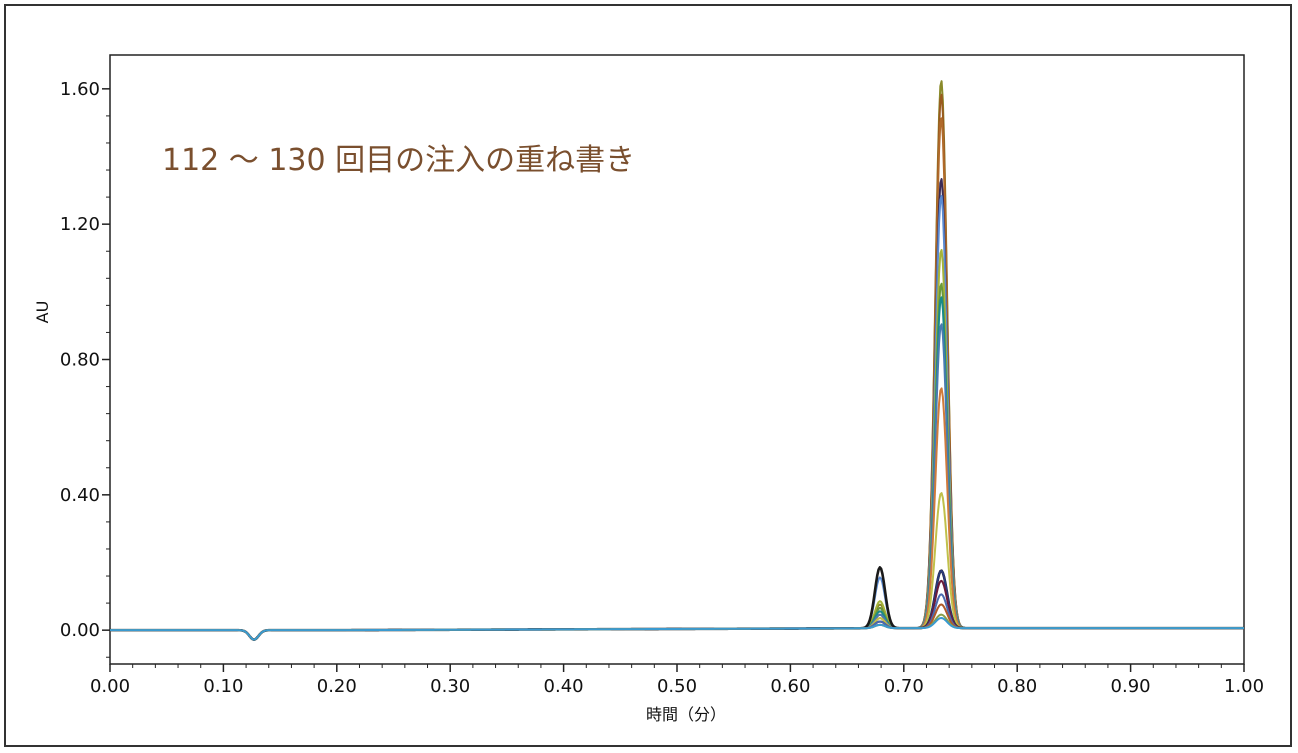 This screenshot has height=753, width=1298. I want to click on x-tick-label: 0.70, so click(904, 686).